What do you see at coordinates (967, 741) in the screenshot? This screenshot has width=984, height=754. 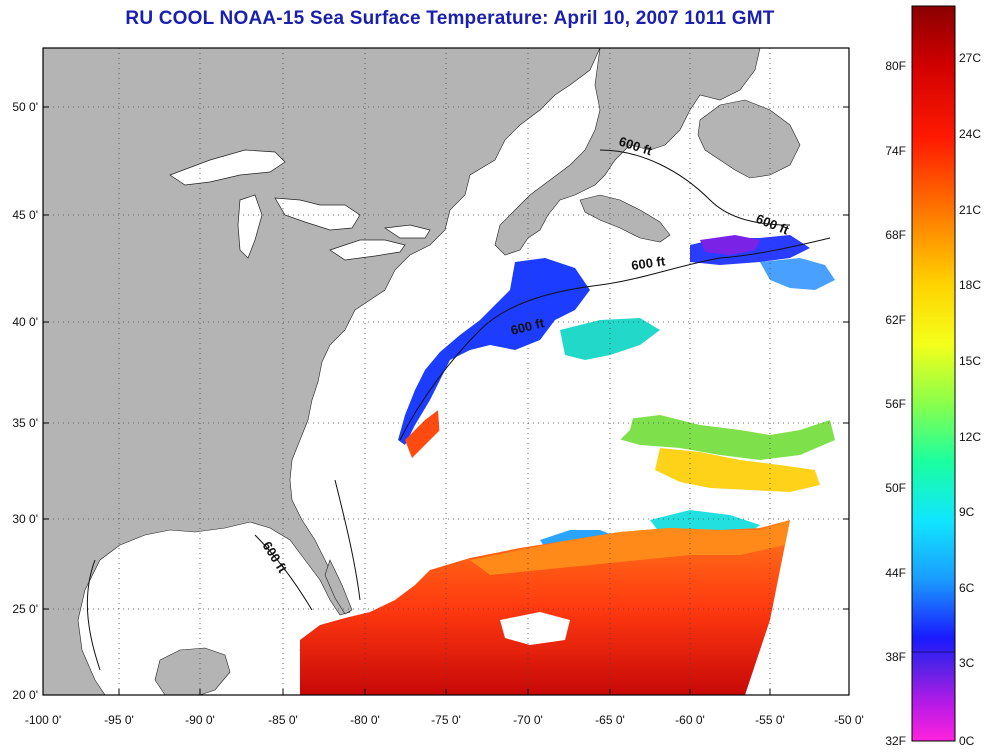 I see `colorbar-c-label: 0C` at bounding box center [967, 741].